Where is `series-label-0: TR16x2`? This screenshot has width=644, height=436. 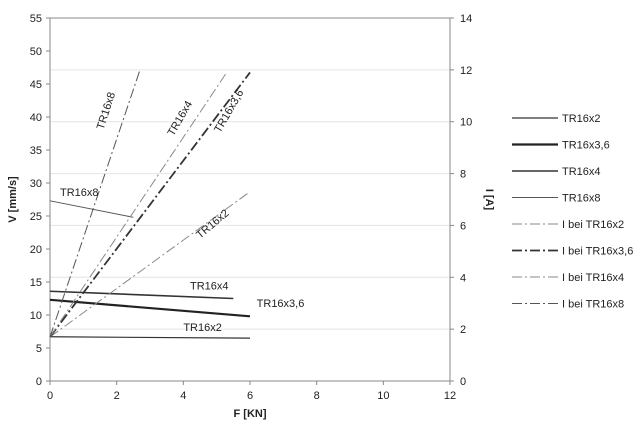 series-label-0: TR16x2 is located at coordinates (202, 328).